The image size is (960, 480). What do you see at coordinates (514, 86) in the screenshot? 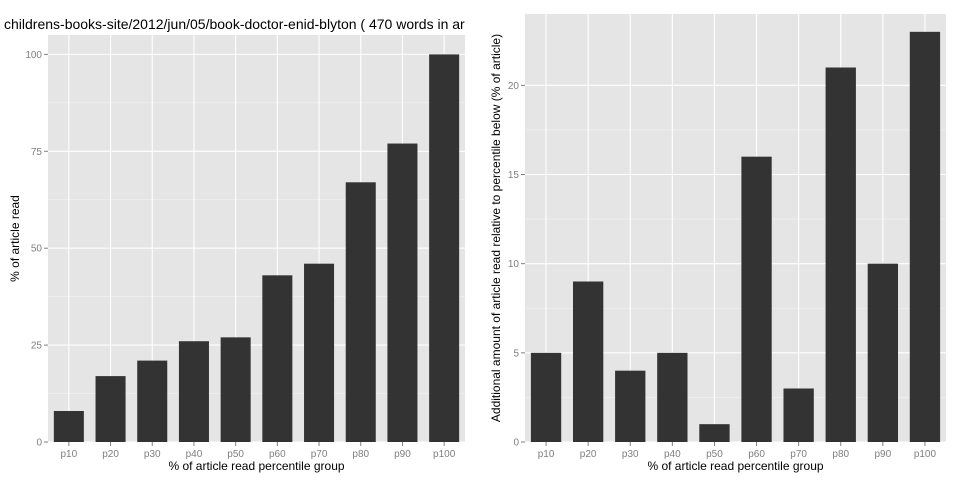
I see `y-tick-label: 20` at bounding box center [514, 86].